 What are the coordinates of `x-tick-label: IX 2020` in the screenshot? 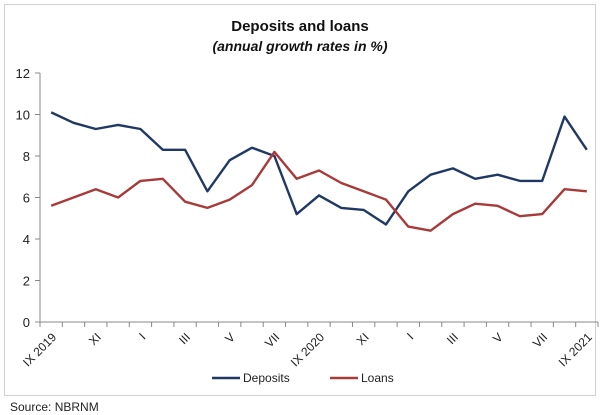 It's located at (307, 349).